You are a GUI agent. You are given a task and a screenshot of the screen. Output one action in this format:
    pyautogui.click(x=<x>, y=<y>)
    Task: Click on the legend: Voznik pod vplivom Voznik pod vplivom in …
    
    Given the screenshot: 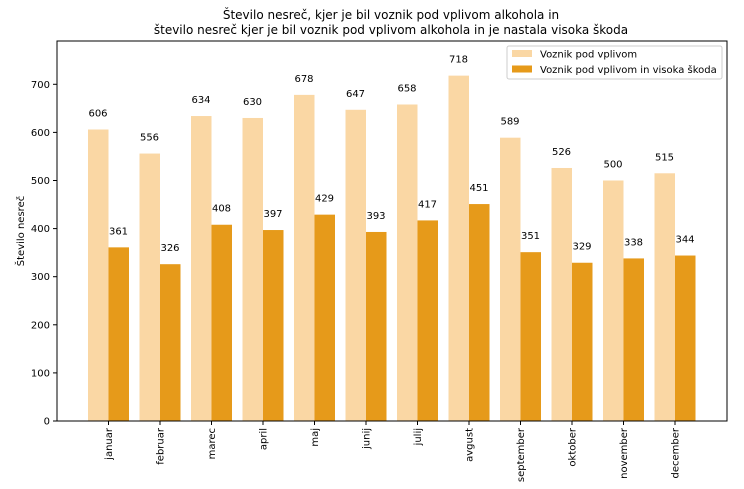 What is the action you would take?
    pyautogui.click(x=614, y=62)
    